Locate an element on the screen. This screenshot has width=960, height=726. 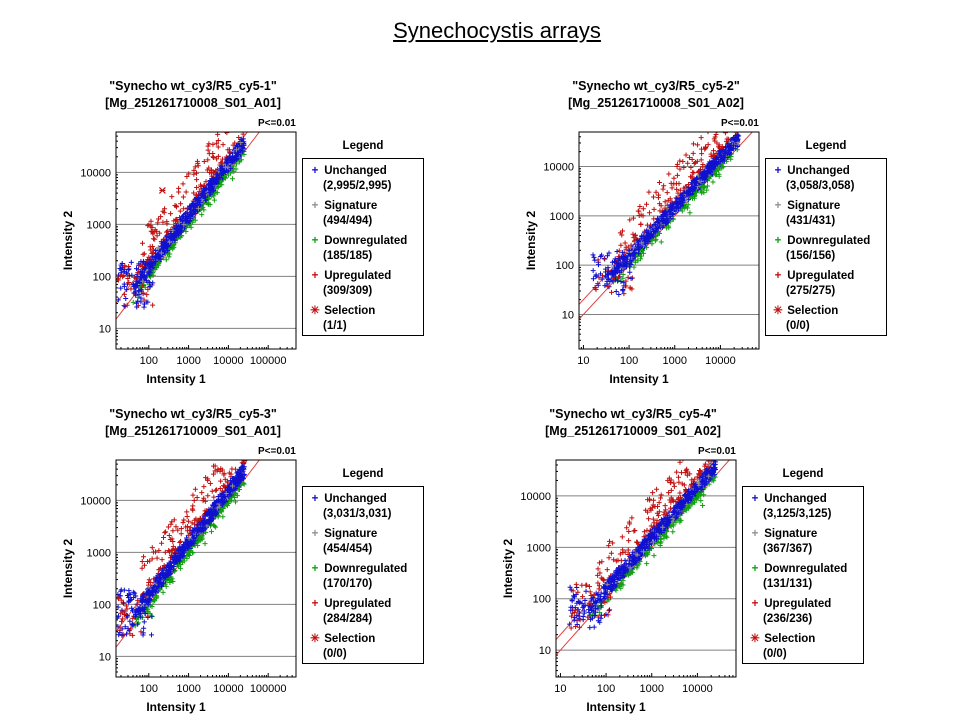
legend-series-count: (170/170) is located at coordinates (348, 584).